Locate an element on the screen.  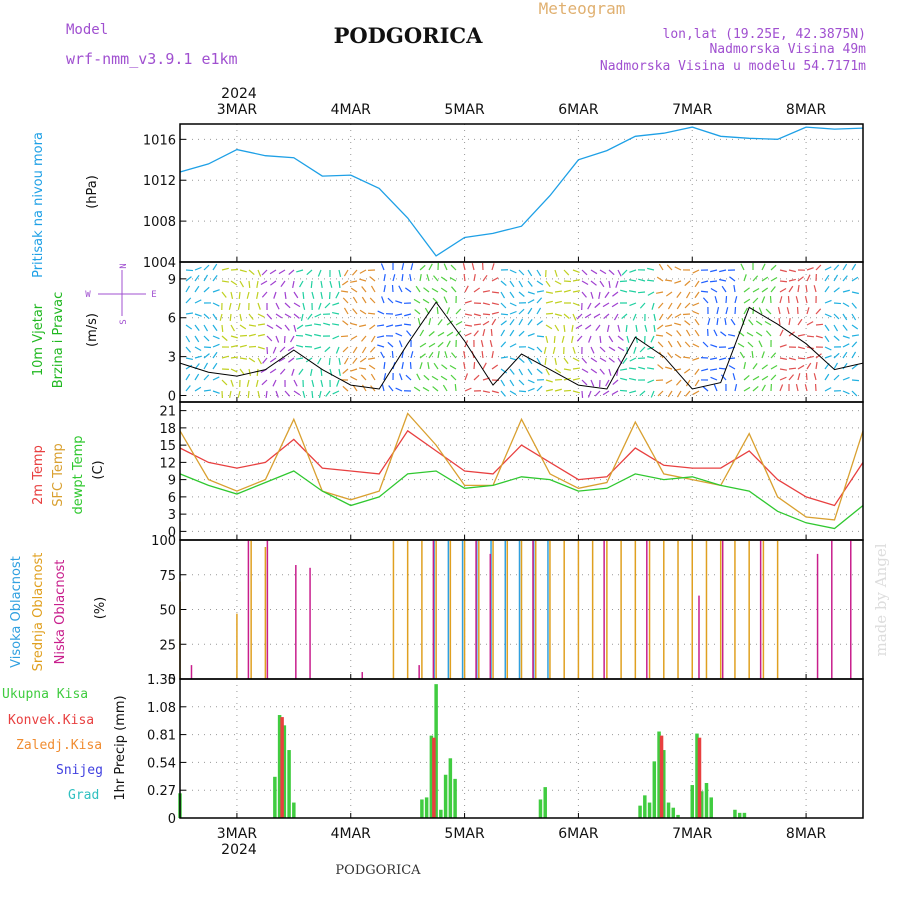
cloud-unit: (%) is located at coordinates (100, 608).